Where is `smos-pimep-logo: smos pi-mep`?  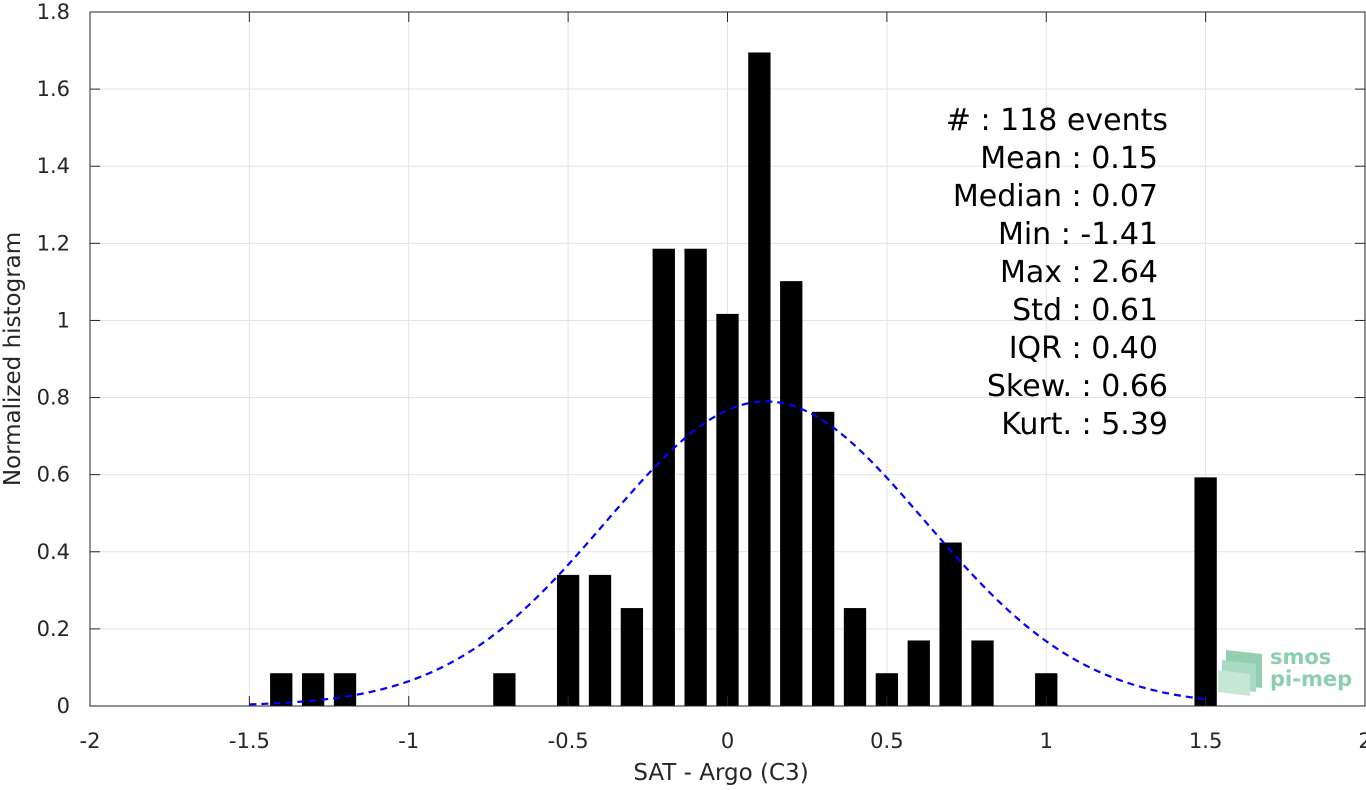 smos-pimep-logo: smos pi-mep is located at coordinates (1285, 670).